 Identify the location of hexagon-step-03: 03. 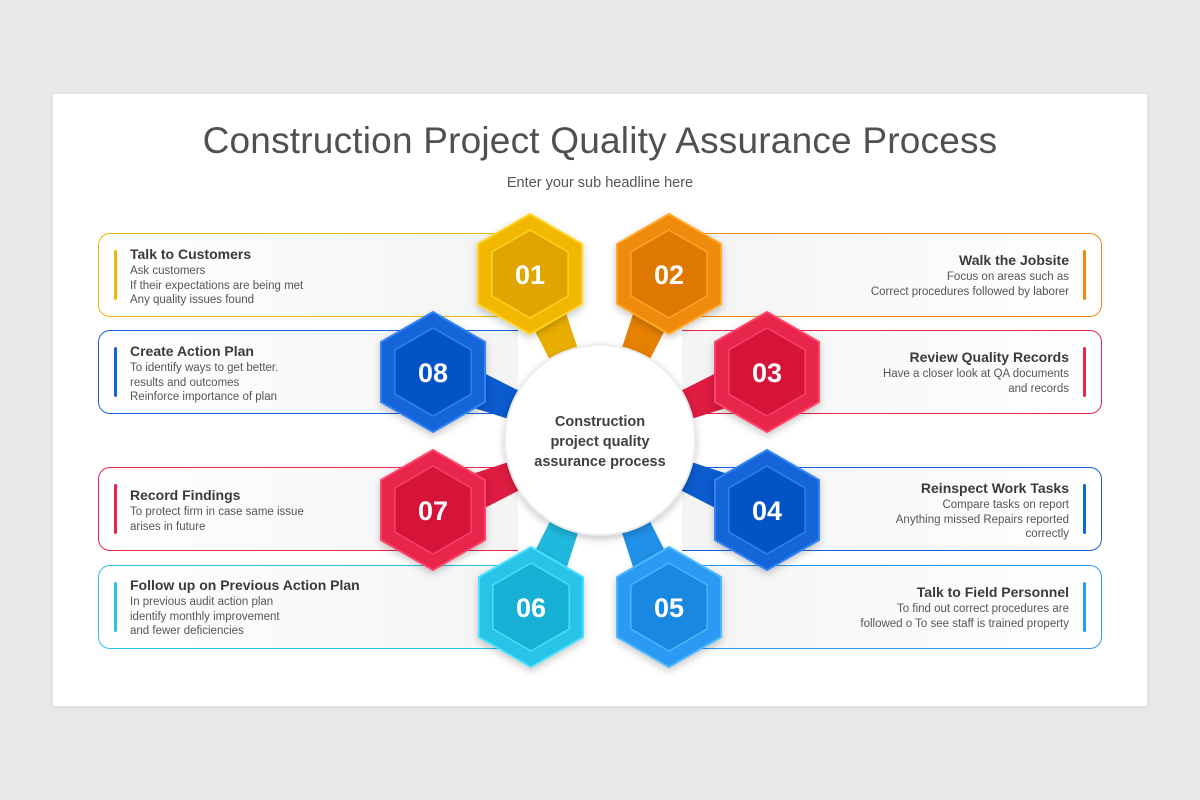
(744, 372).